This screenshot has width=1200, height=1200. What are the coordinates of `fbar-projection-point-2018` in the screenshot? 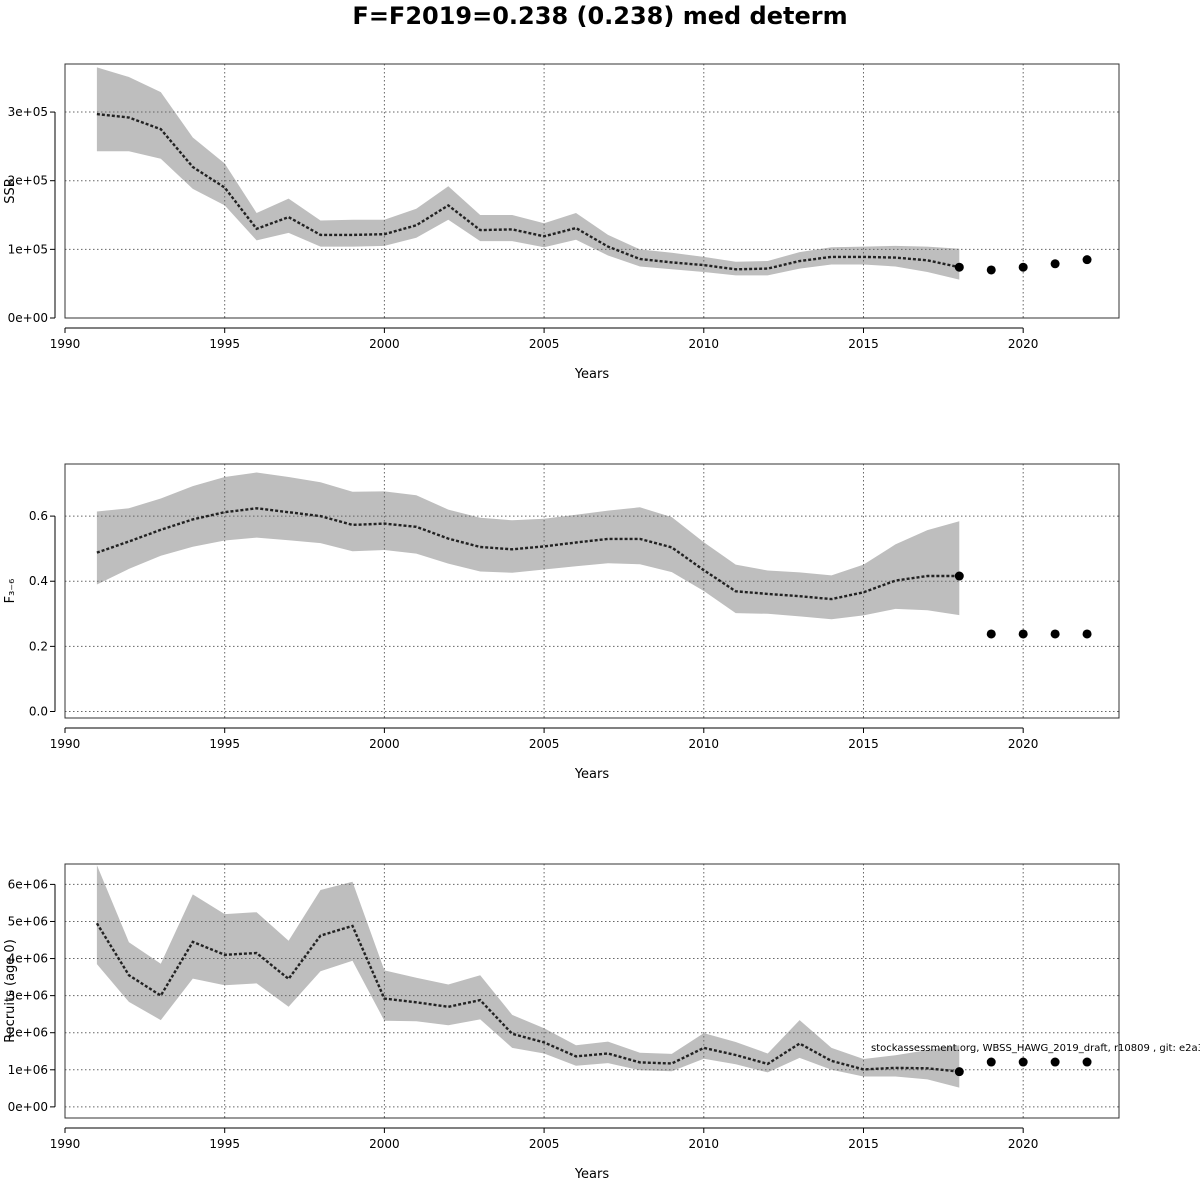 It's located at (959, 576).